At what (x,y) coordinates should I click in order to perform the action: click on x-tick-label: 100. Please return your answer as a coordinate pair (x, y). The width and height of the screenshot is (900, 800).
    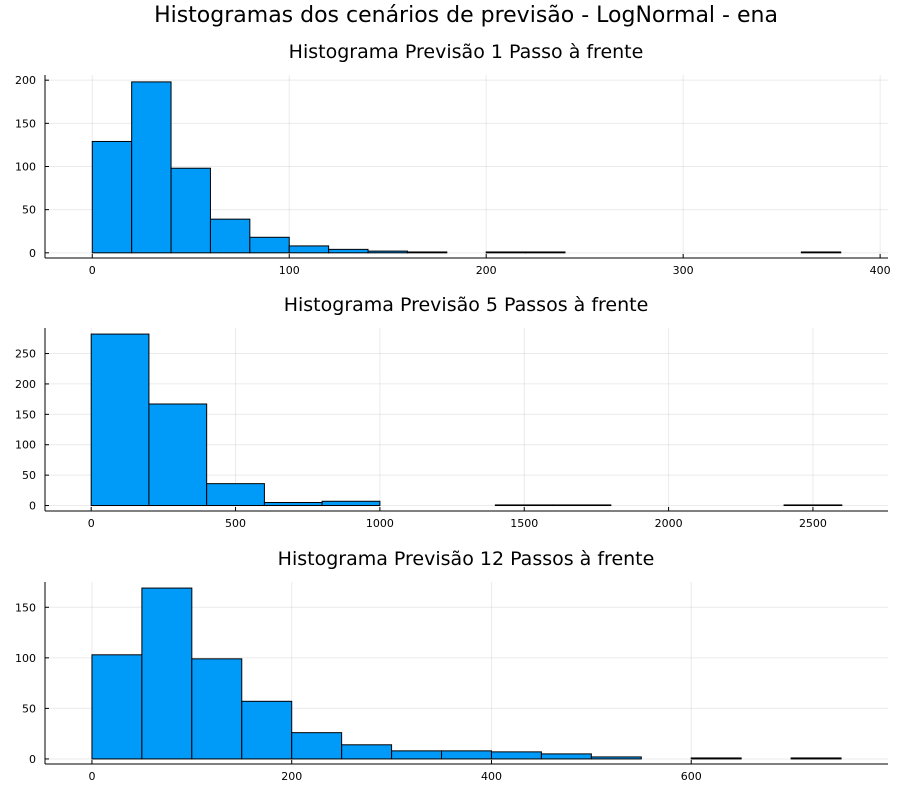
    Looking at the image, I should click on (289, 270).